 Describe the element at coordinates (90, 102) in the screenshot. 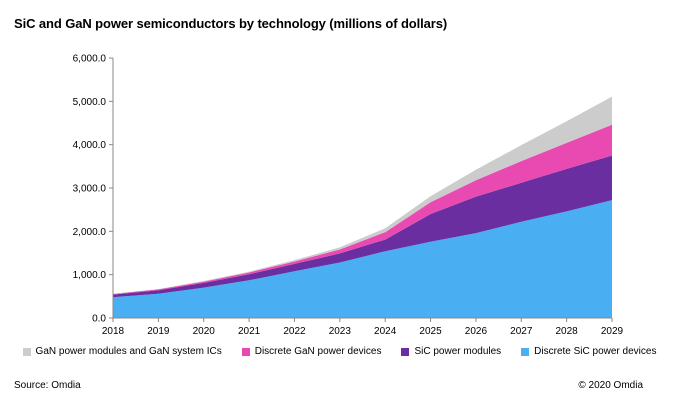

I see `y-tick-label: 5,000.0` at that location.